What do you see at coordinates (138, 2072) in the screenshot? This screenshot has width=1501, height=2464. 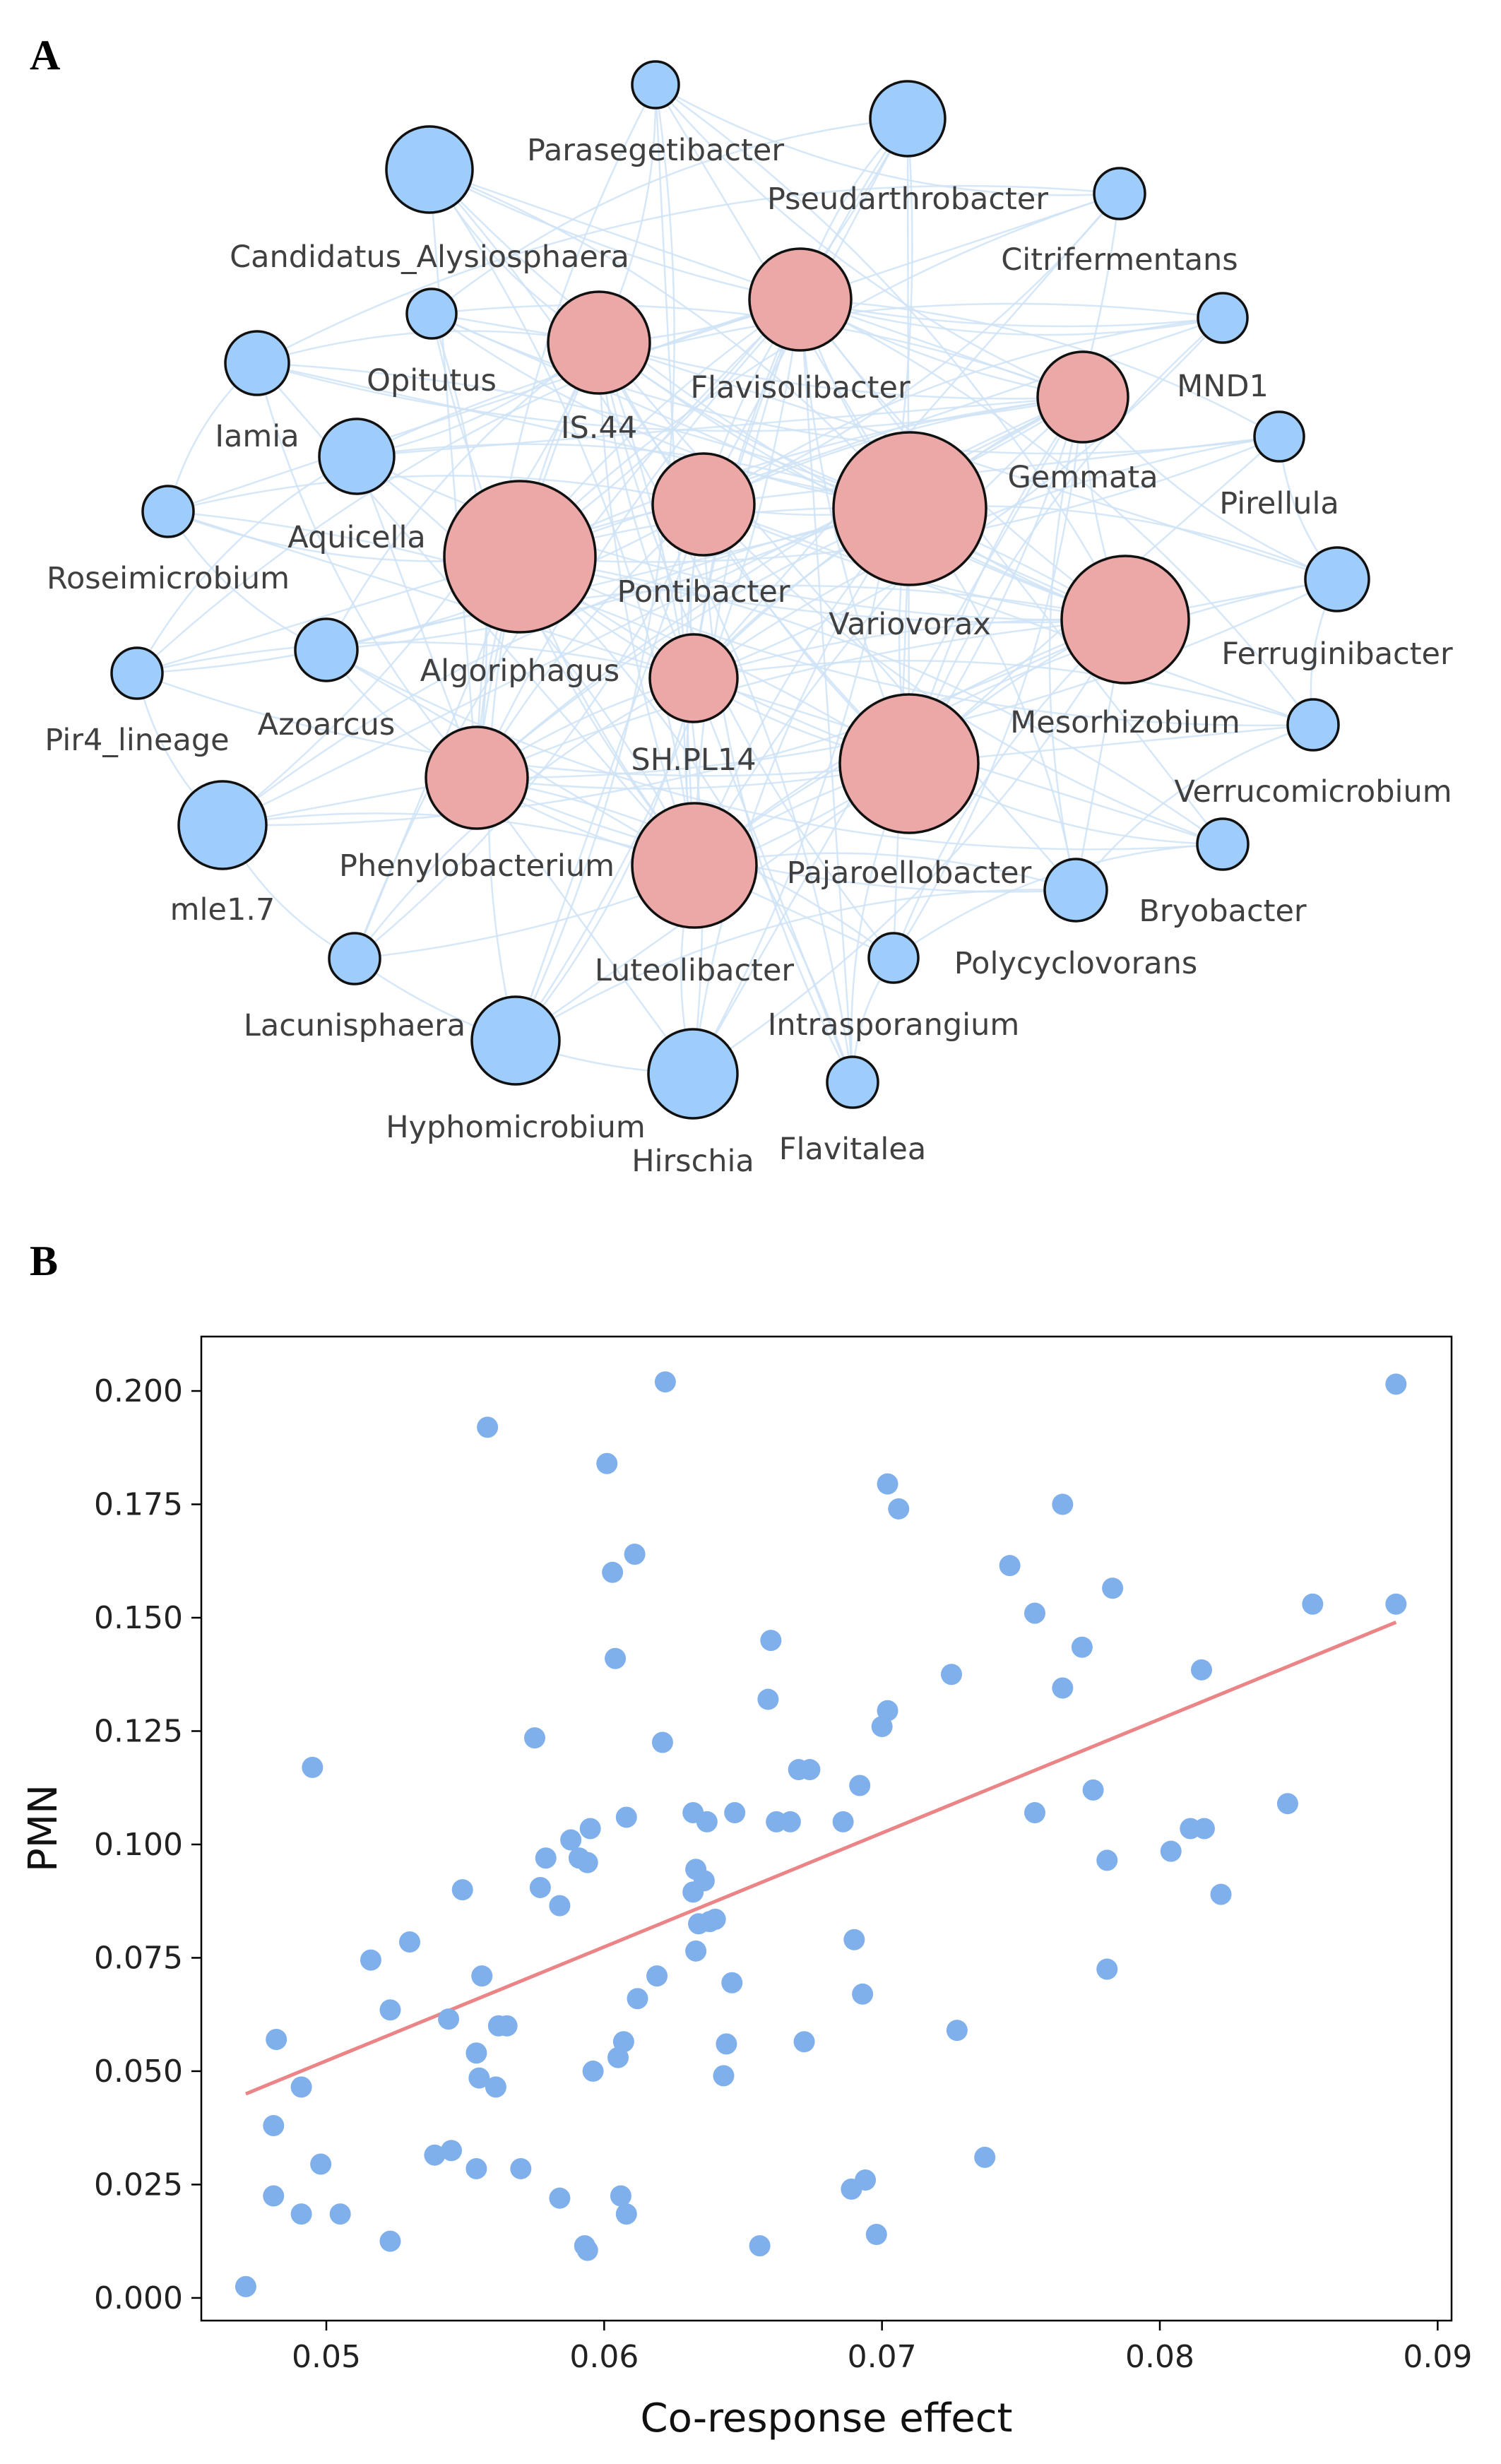 I see `y-tick-label: 0.050` at bounding box center [138, 2072].